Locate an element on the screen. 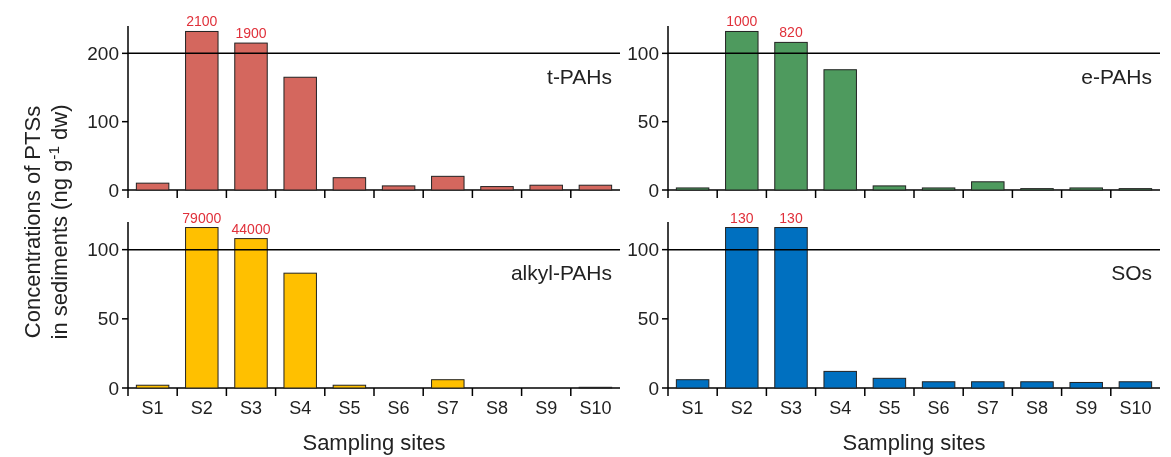 The height and width of the screenshot is (457, 1171). annotation: 44000 is located at coordinates (251, 228).